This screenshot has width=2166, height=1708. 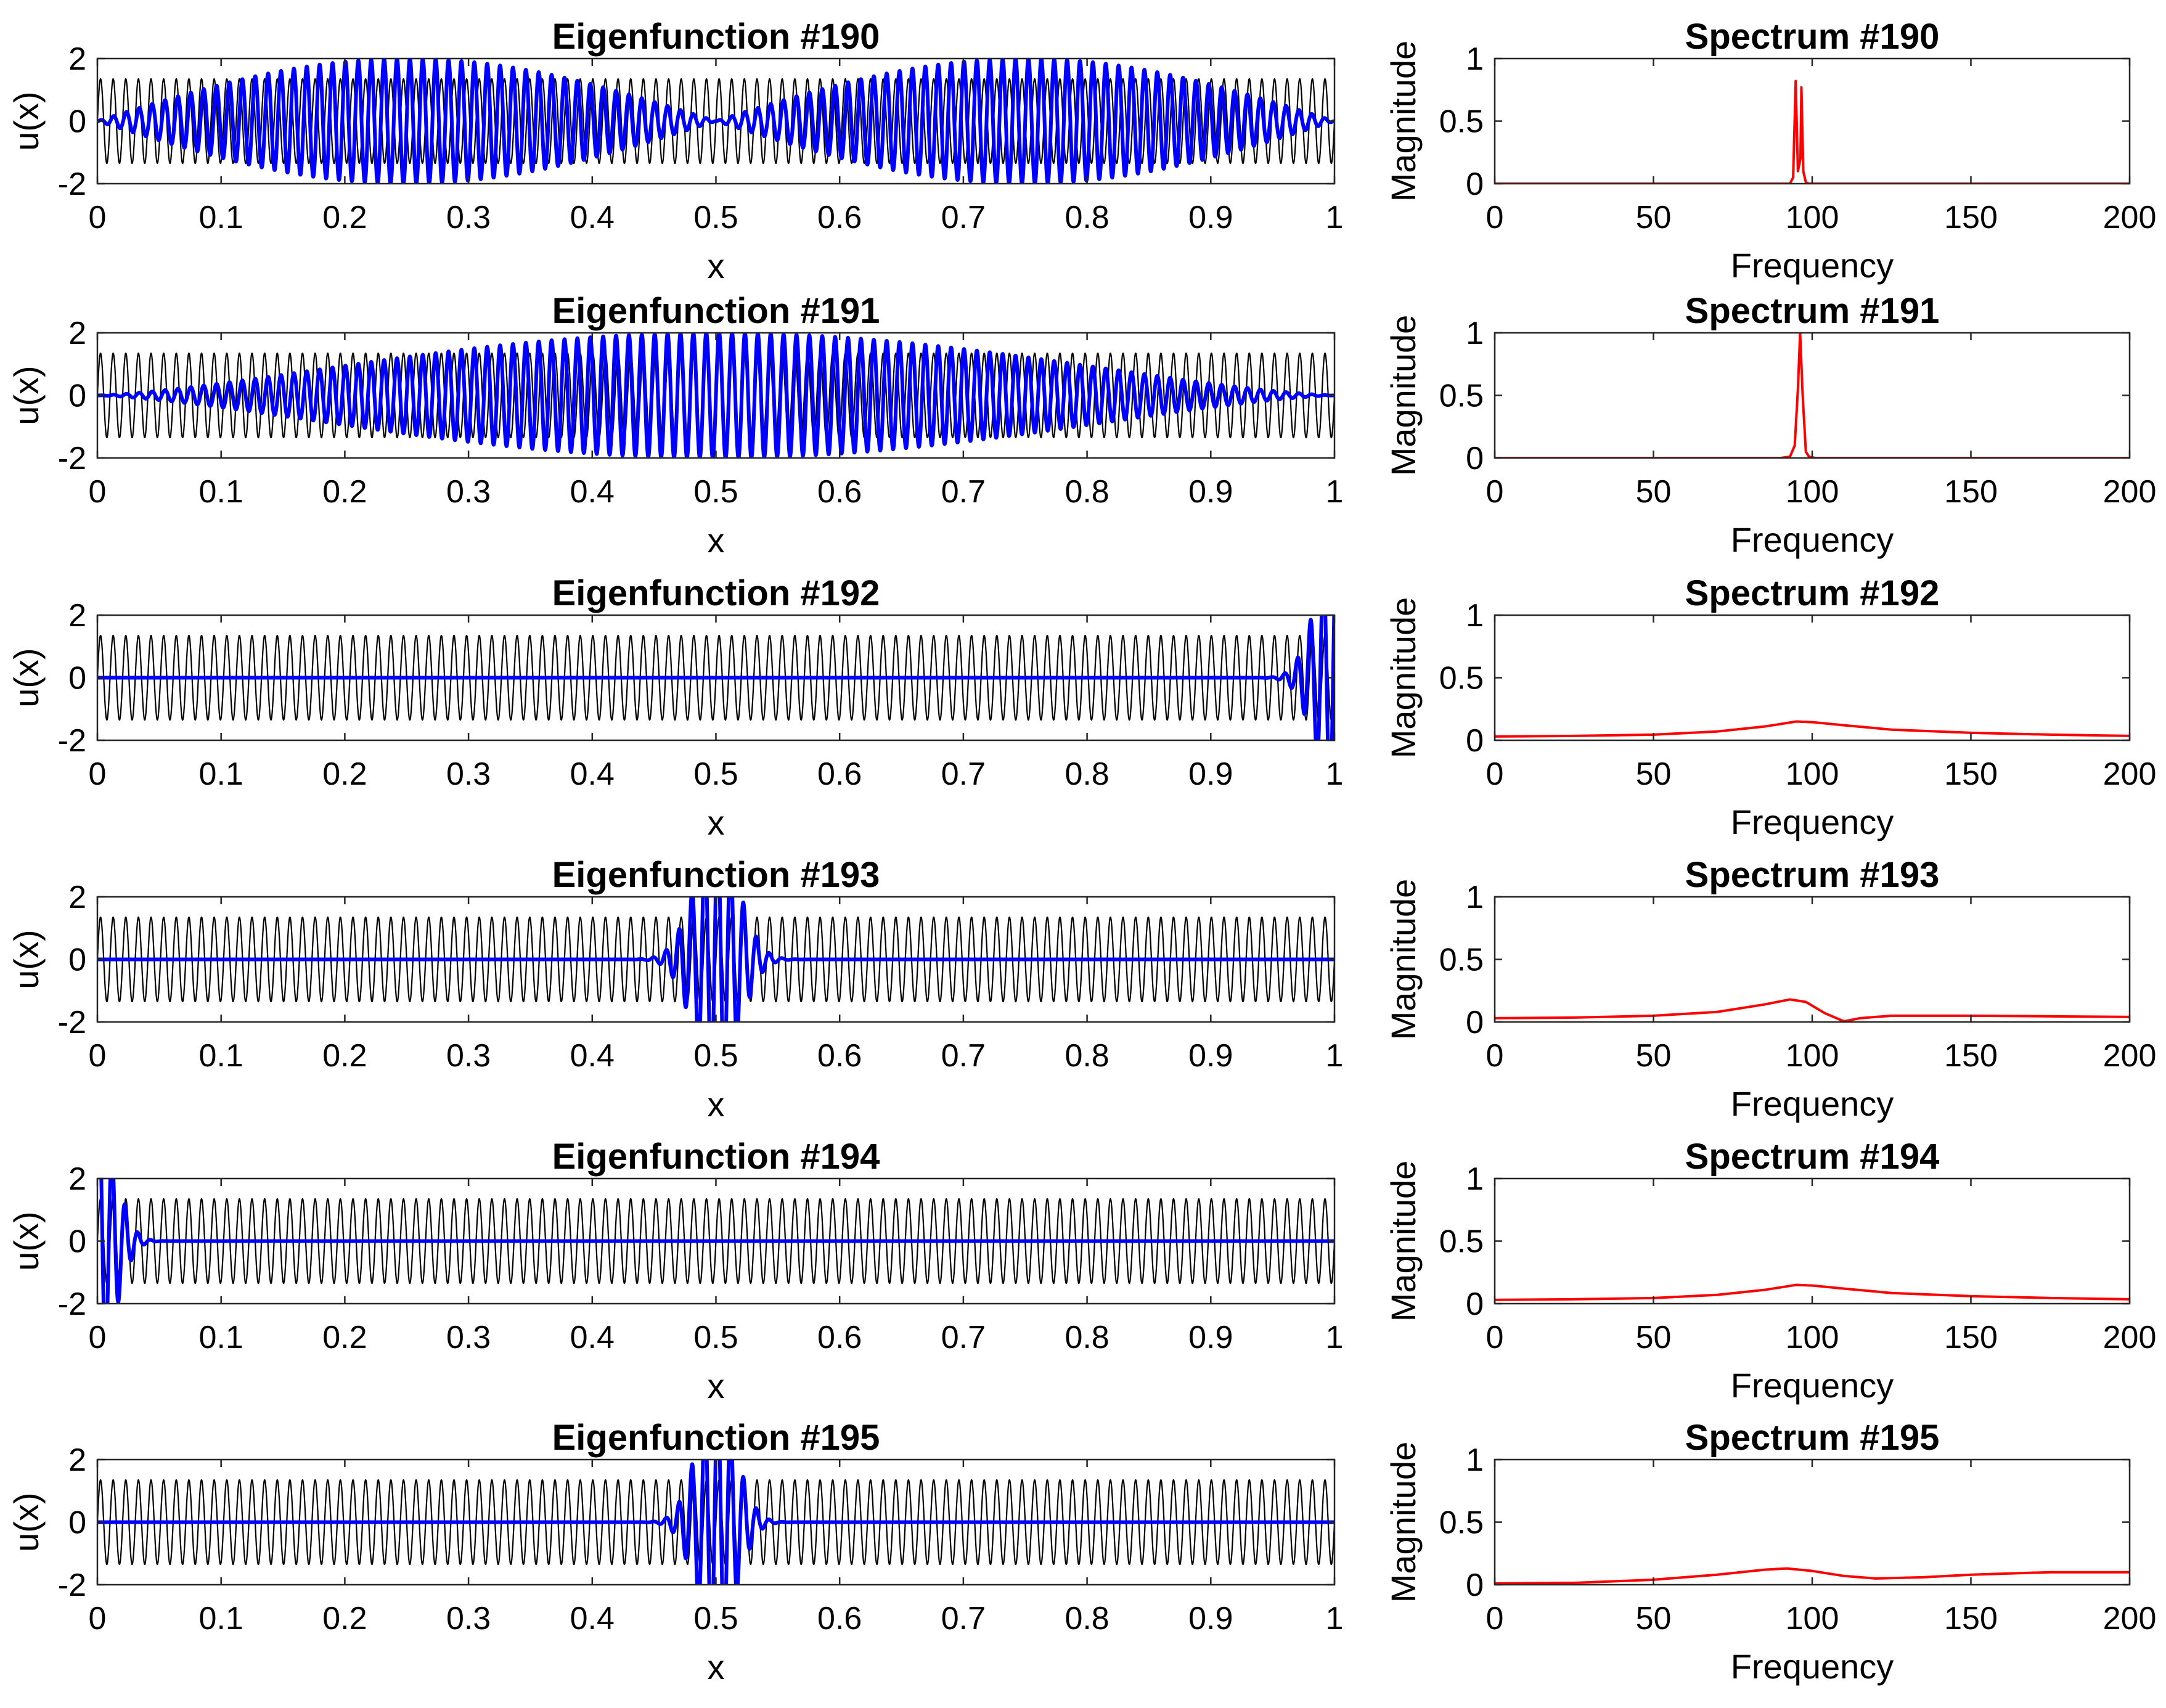 What do you see at coordinates (716, 1157) in the screenshot?
I see `panel-title: Eigenfunction #194` at bounding box center [716, 1157].